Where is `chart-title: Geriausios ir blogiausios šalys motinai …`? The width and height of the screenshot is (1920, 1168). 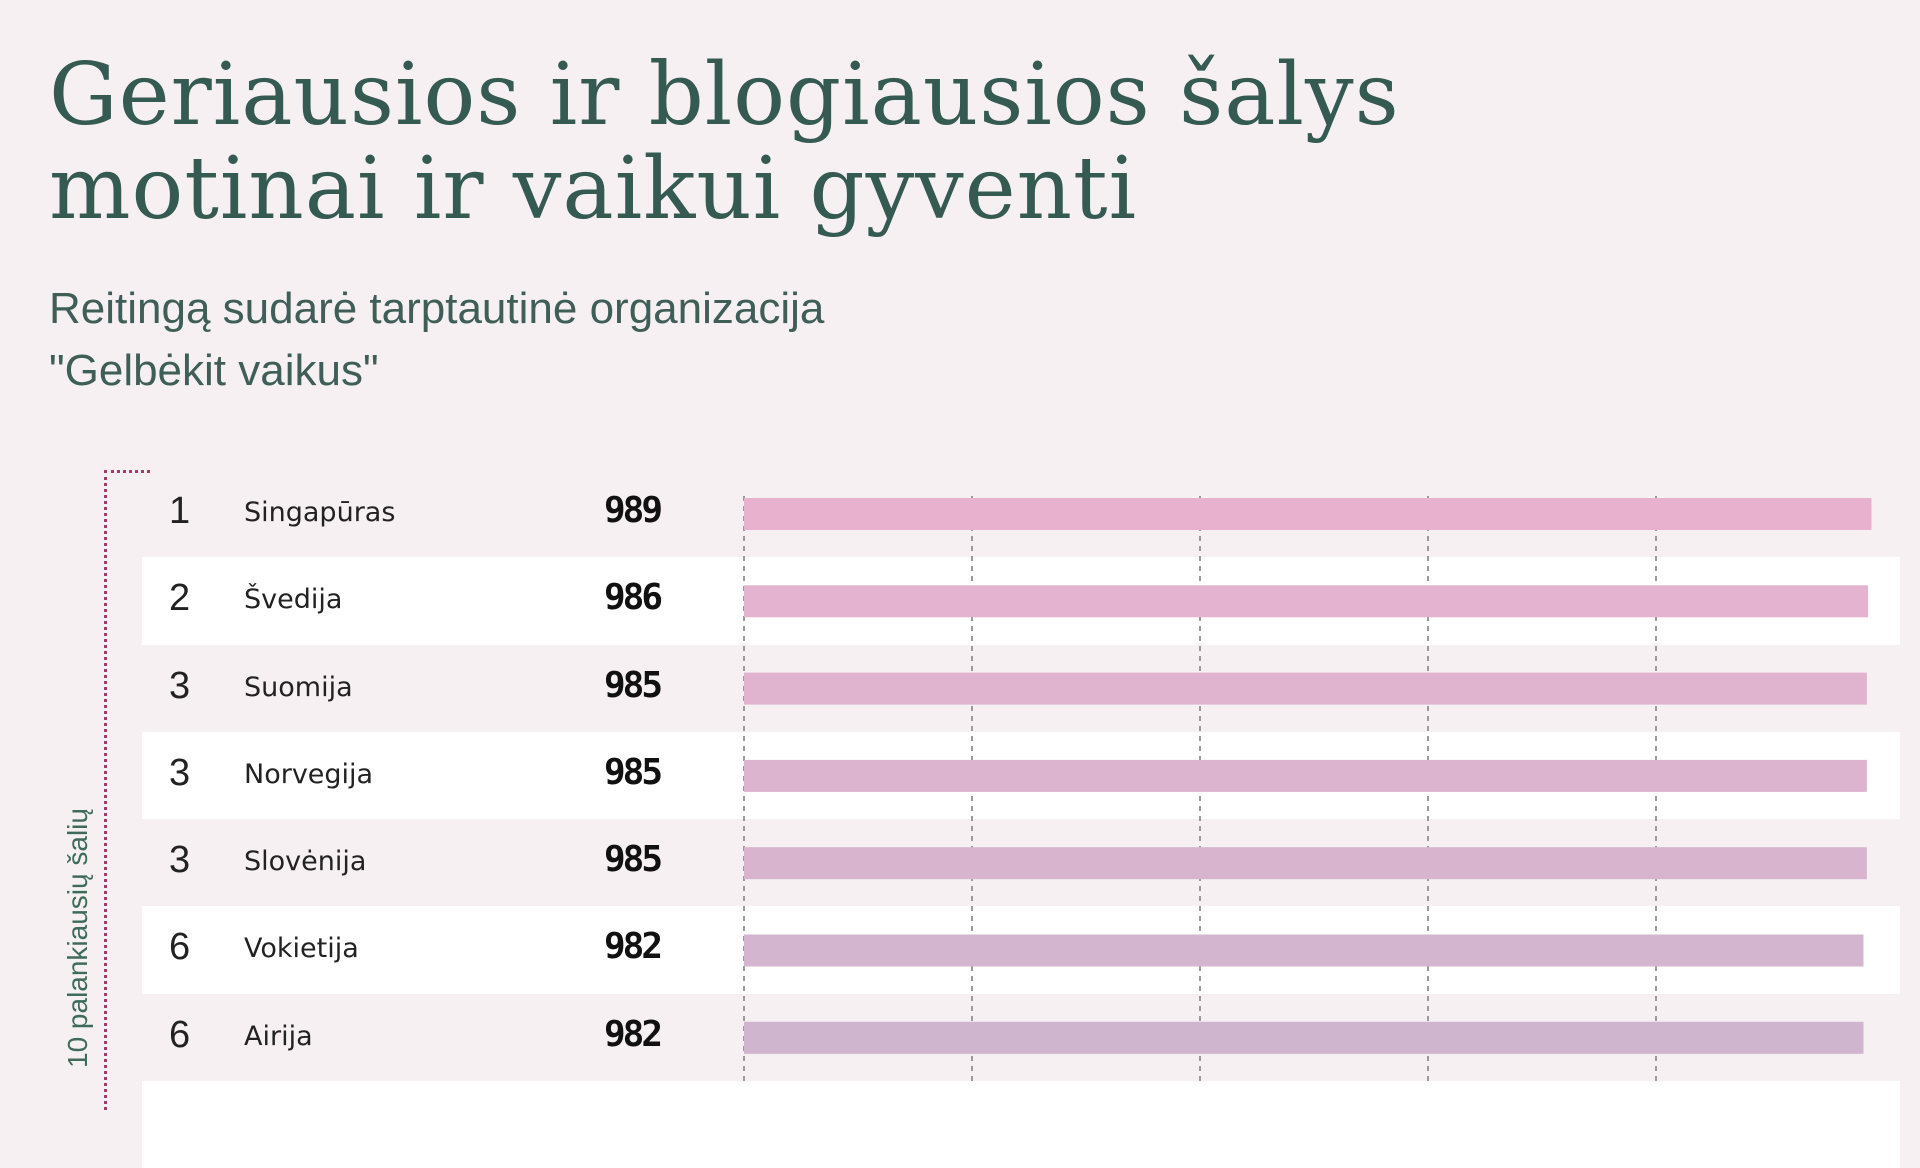
chart-title: Geriausios ir blogiausios šalys motinai … is located at coordinates (799, 142).